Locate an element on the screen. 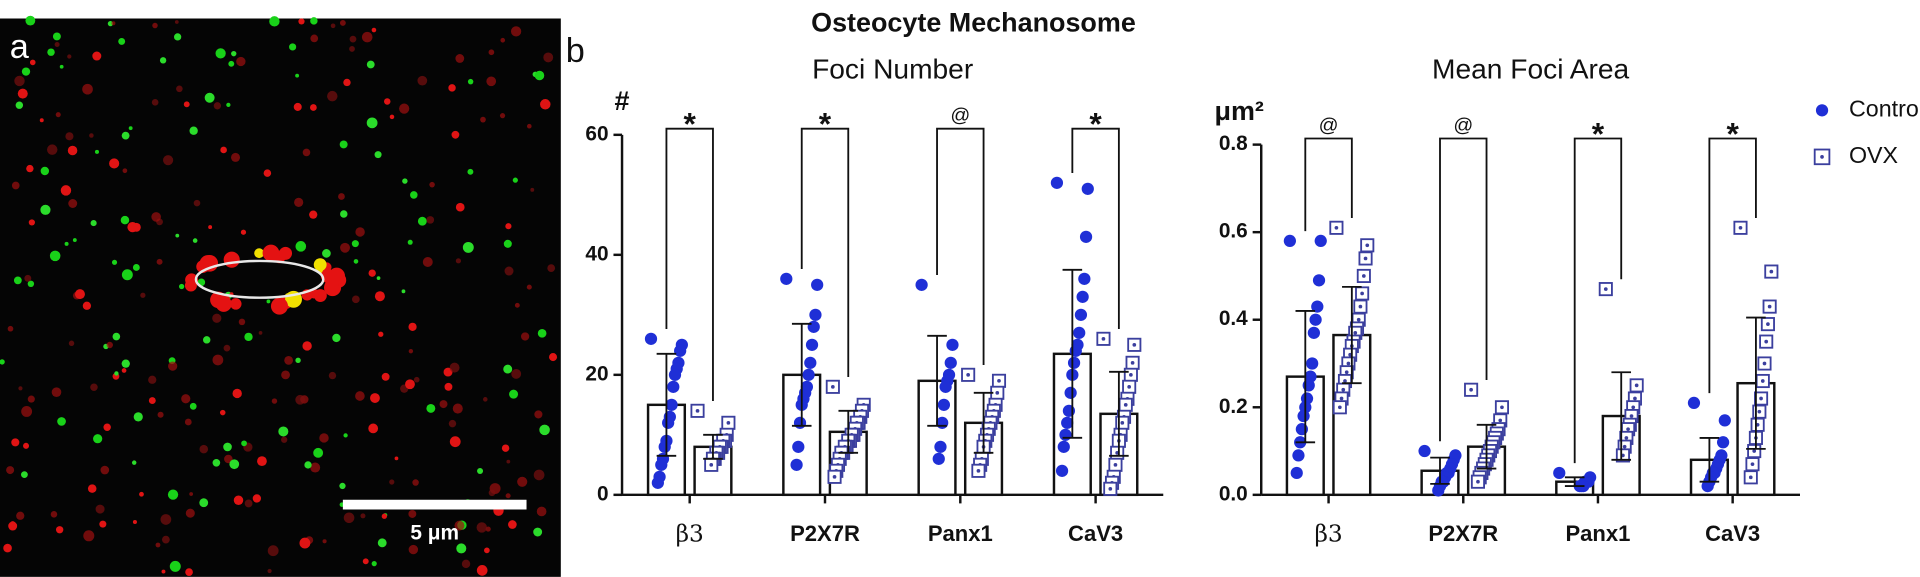  figure-title: Osteocyte Mechanosome is located at coordinates (973, 23).